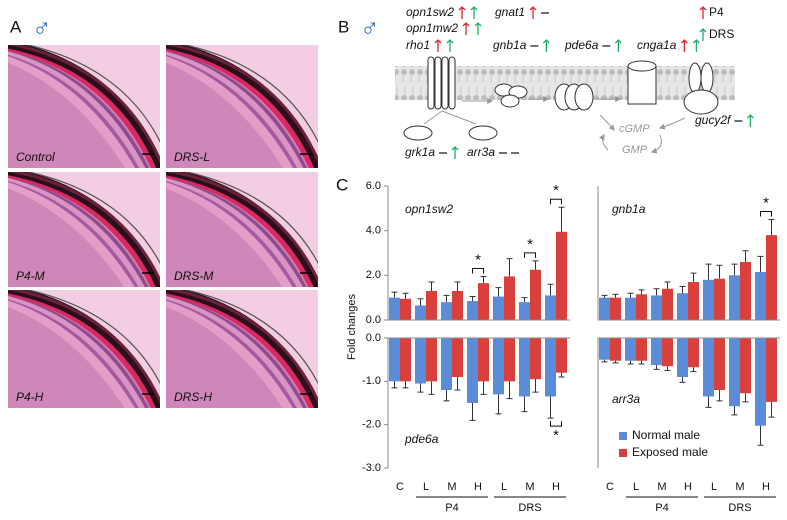 The image size is (787, 520). What do you see at coordinates (16, 26) in the screenshot?
I see `panel-label: A` at bounding box center [16, 26].